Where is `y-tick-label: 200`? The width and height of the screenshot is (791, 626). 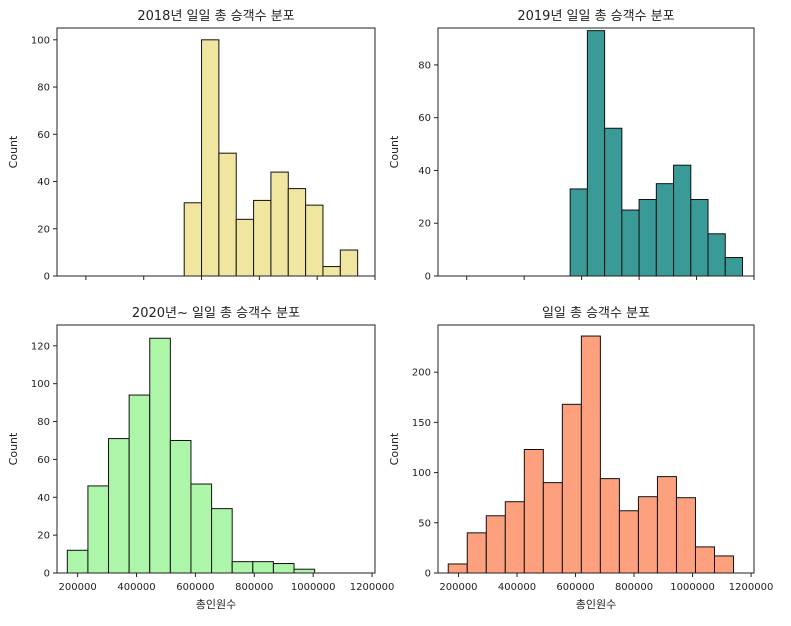 y-tick-label: 200 is located at coordinates (421, 373).